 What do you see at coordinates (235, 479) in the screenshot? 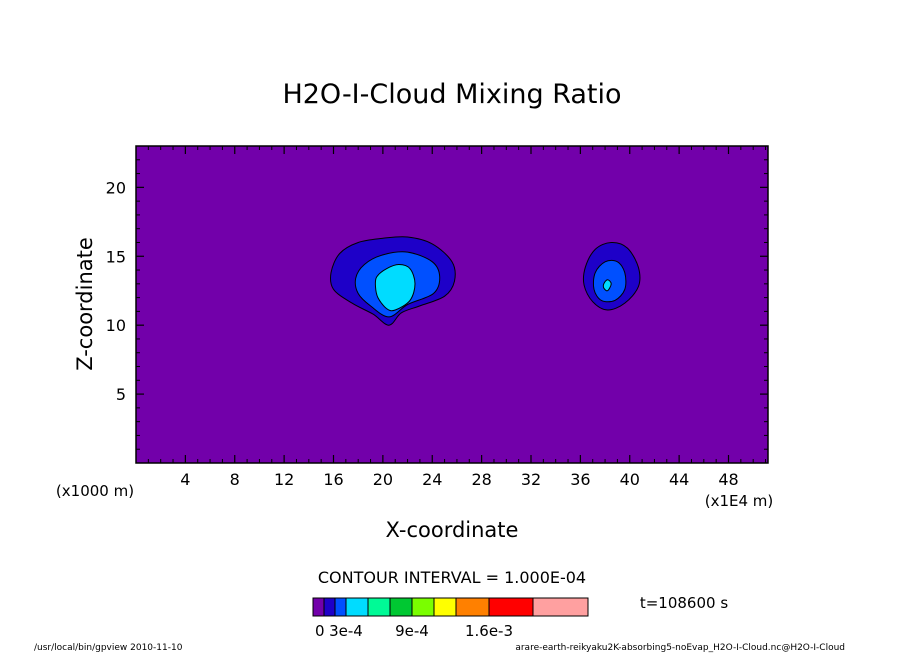
I see `x-tick-label: 8` at bounding box center [235, 479].